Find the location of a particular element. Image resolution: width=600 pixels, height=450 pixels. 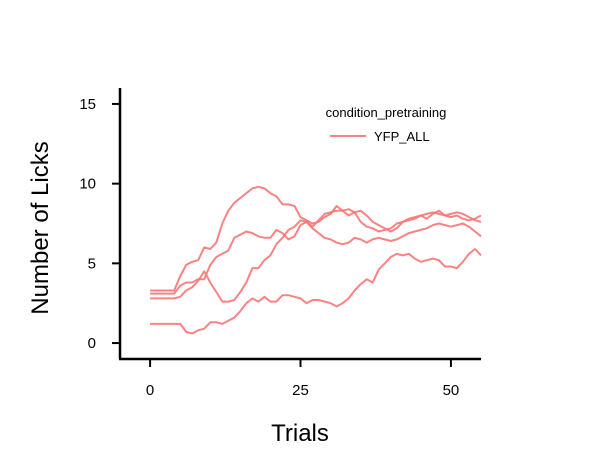

y-tick-label: 10 is located at coordinates (87, 184).